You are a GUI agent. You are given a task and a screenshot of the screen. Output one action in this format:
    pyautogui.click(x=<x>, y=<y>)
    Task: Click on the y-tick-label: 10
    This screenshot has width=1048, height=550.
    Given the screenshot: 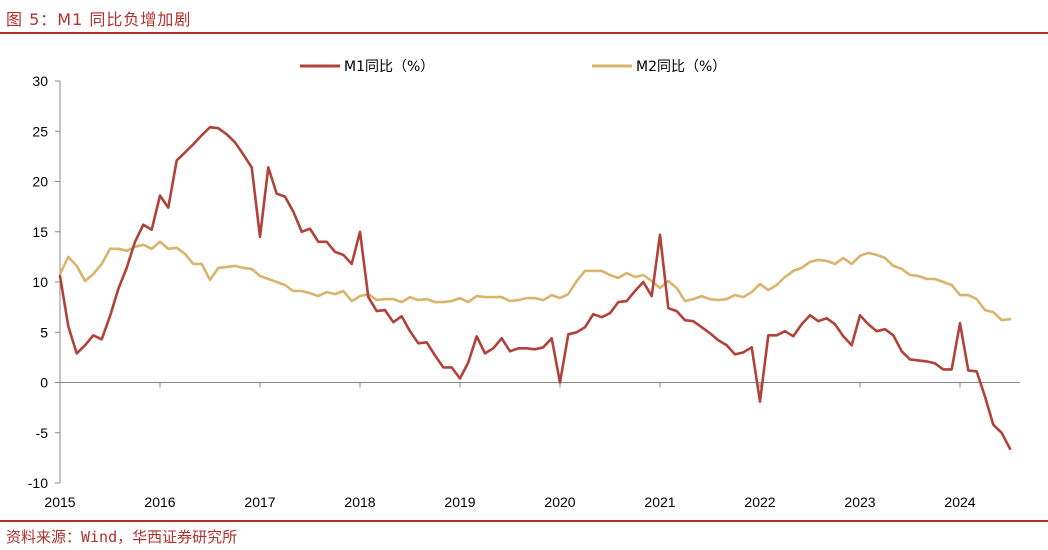 What is the action you would take?
    pyautogui.click(x=40, y=282)
    